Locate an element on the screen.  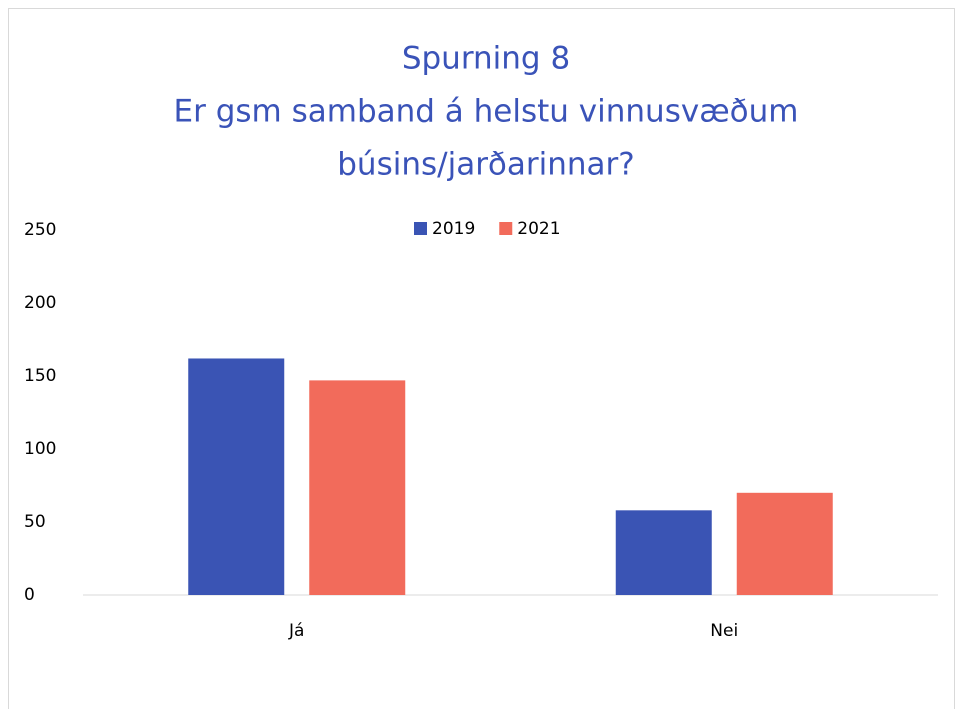
x-tick-label: Já is located at coordinates (296, 631).